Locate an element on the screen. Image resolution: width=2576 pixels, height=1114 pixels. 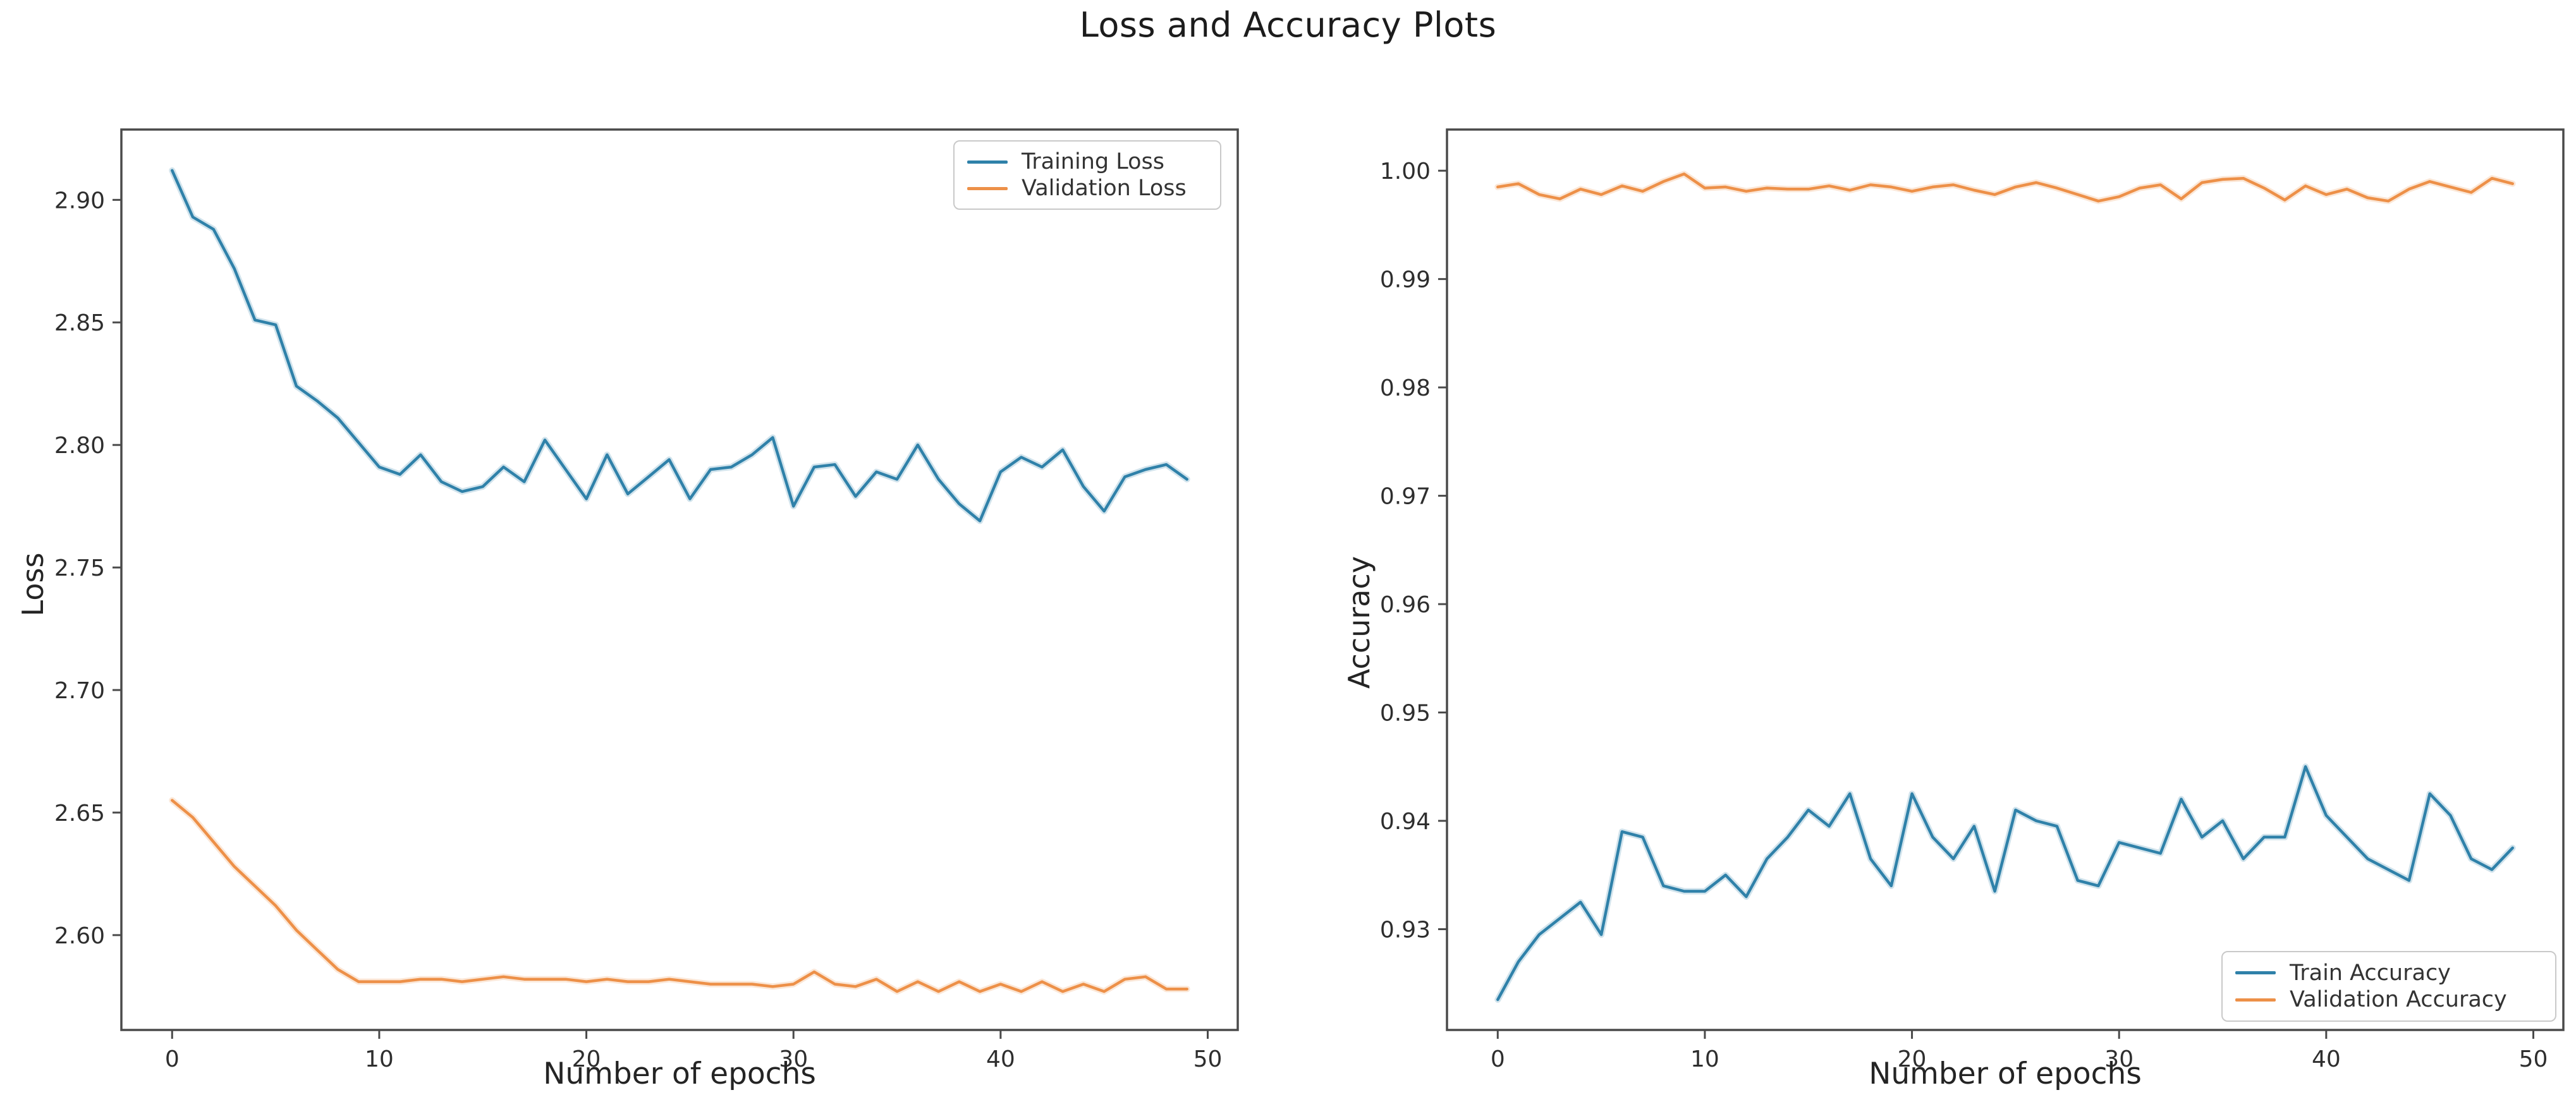
y-tick-label: 0.93 is located at coordinates (1405, 930).